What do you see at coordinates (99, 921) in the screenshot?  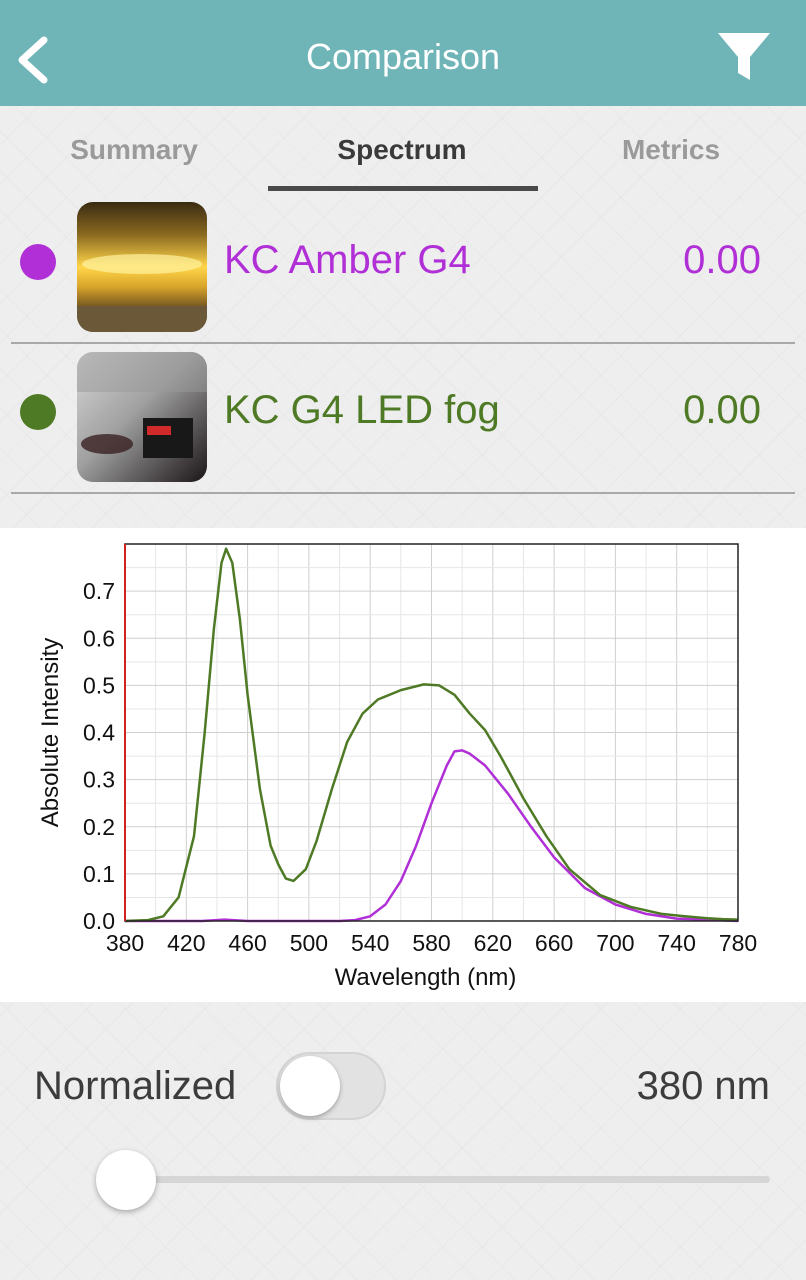 I see `y-tick-label: 0.0` at bounding box center [99, 921].